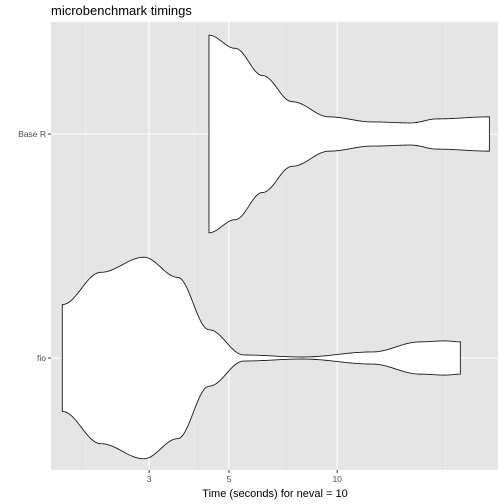  What do you see at coordinates (229, 479) in the screenshot?
I see `x-tick-label: 5` at bounding box center [229, 479].